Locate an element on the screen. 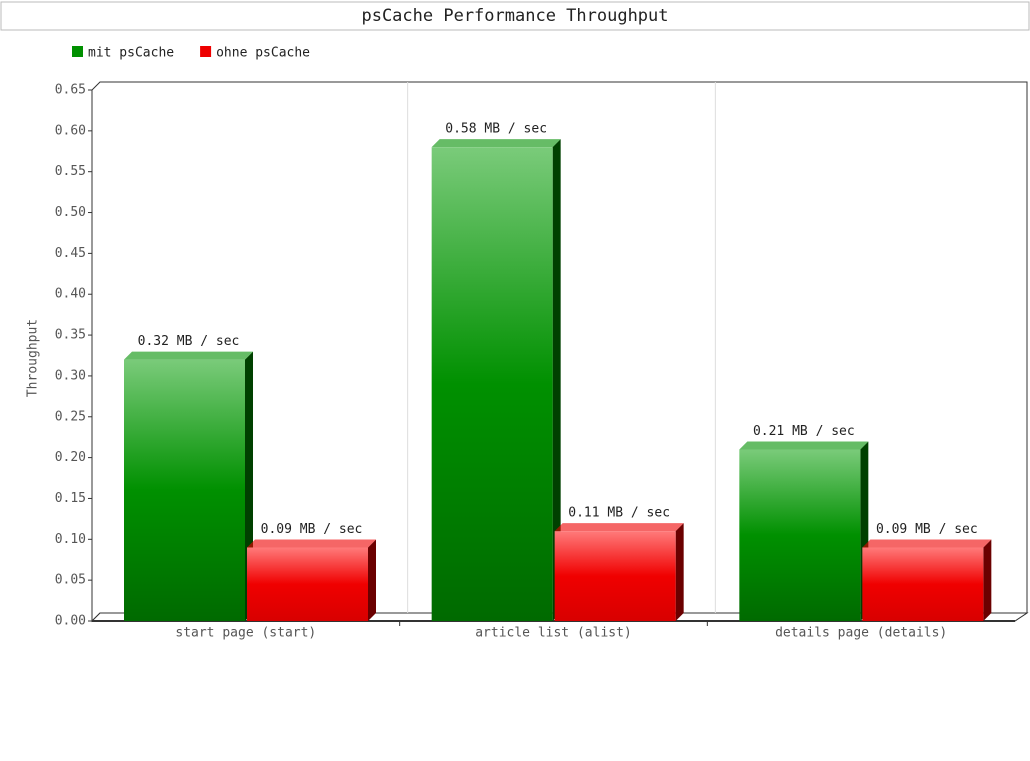  y-tick-label: 0.40 is located at coordinates (70, 294).